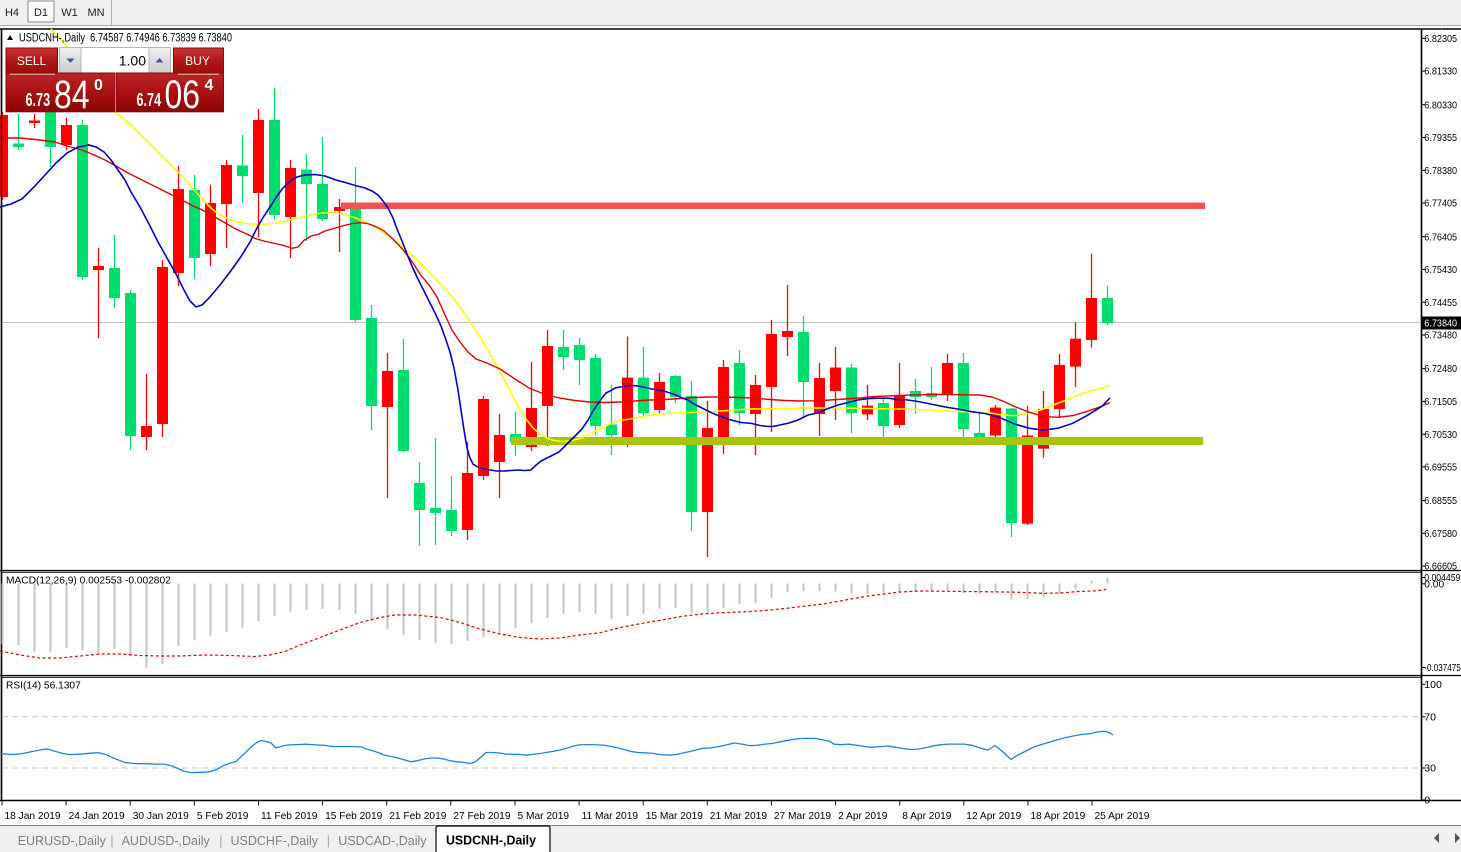  Describe the element at coordinates (1440, 435) in the screenshot. I see `svg-text: 6.70530` at that location.